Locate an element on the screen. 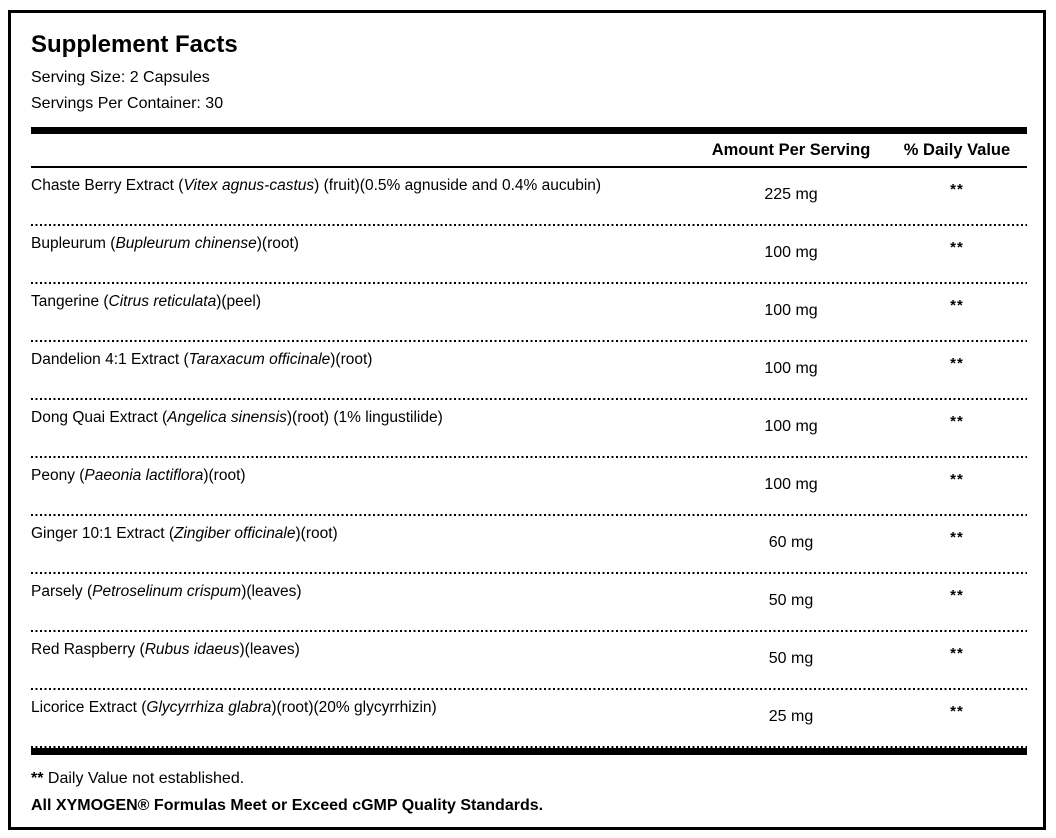 The height and width of the screenshot is (838, 1056). amount-per-serving-value: 25 mg is located at coordinates (791, 716).